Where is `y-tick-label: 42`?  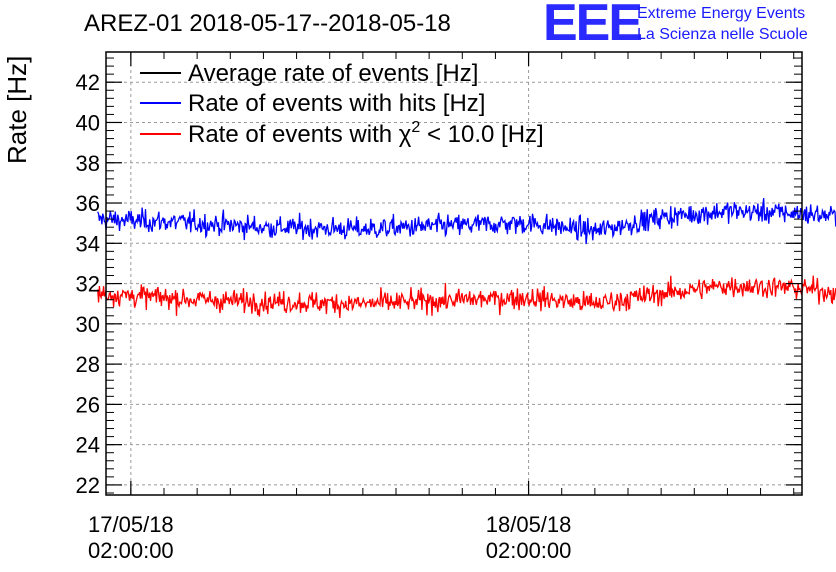 y-tick-label: 42 is located at coordinates (88, 82).